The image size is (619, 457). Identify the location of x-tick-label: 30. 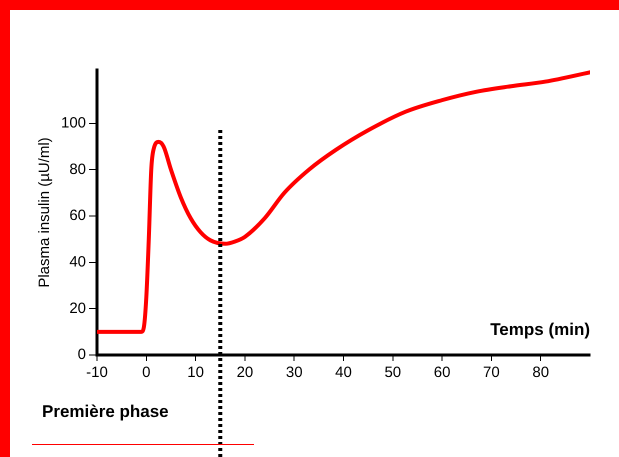
(294, 373).